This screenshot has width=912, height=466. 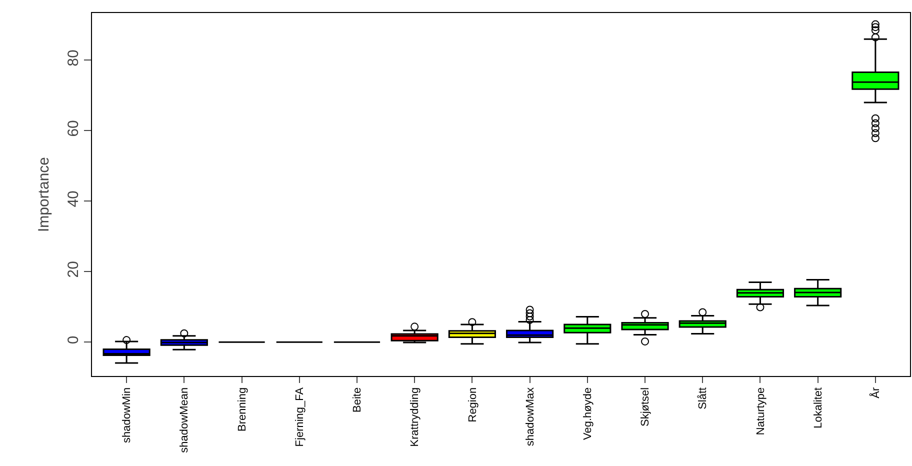 I want to click on x-tick-label: Fjerning_FA, so click(x=300, y=416).